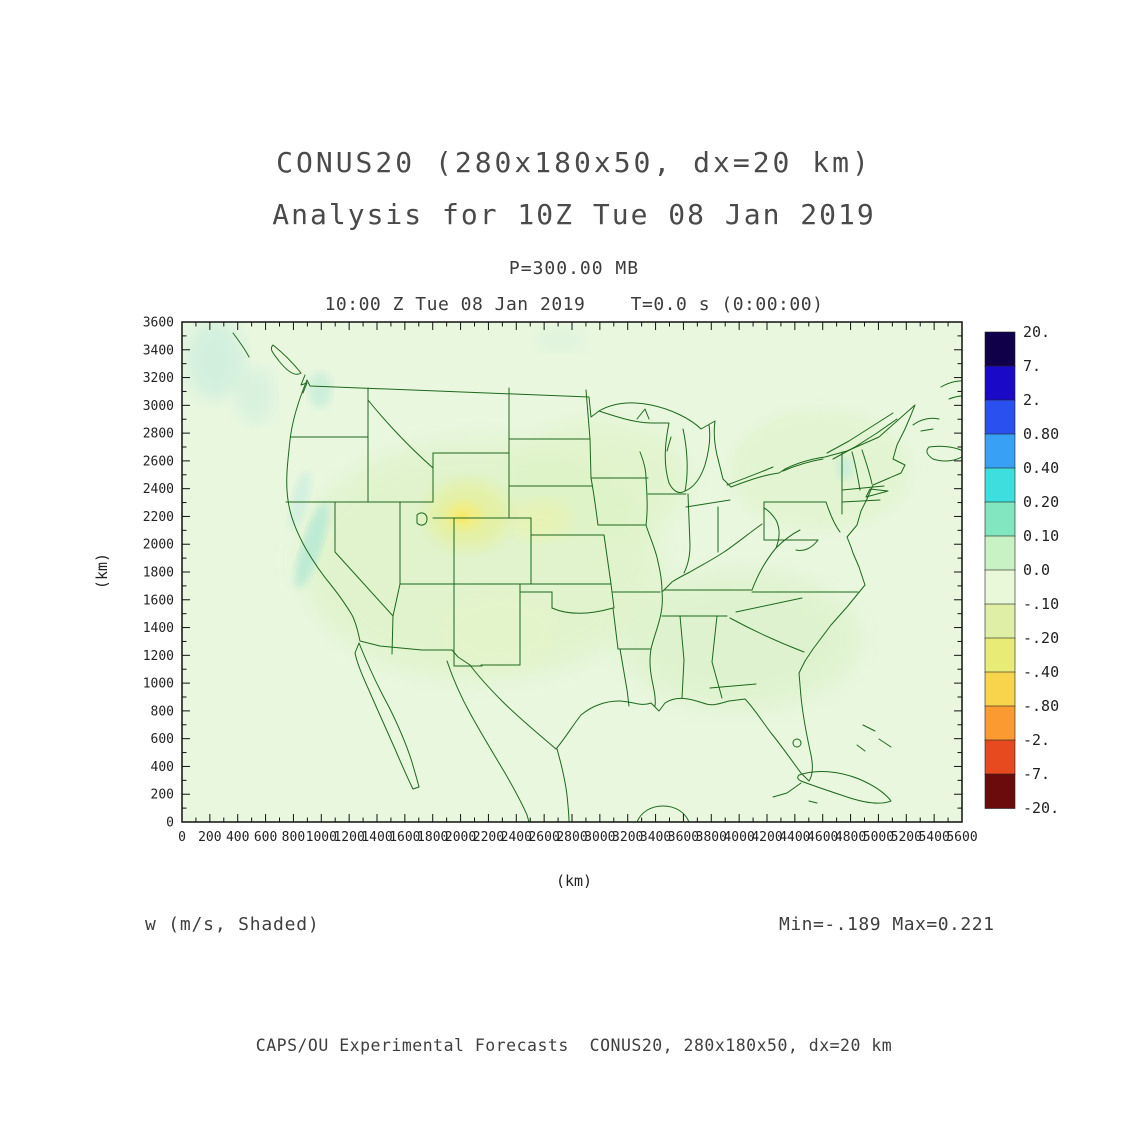 The image size is (1148, 1148). I want to click on x-tick-label: 5000, so click(878, 837).